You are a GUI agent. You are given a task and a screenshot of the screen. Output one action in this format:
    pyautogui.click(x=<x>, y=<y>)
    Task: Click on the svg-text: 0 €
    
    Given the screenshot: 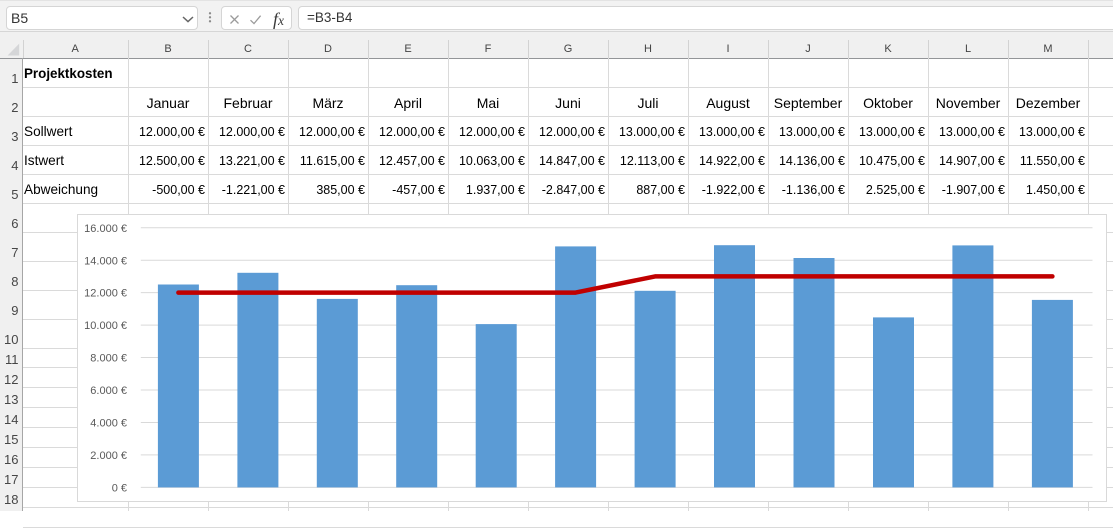 What is the action you would take?
    pyautogui.click(x=119, y=489)
    